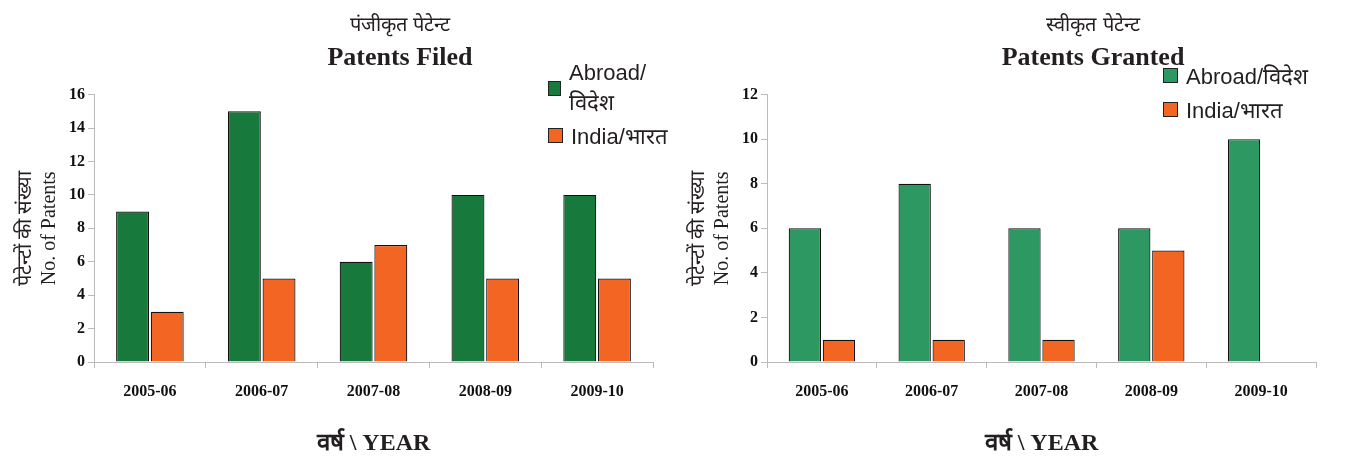 This screenshot has width=1347, height=462. I want to click on y-tick-label: 14, so click(77, 127).